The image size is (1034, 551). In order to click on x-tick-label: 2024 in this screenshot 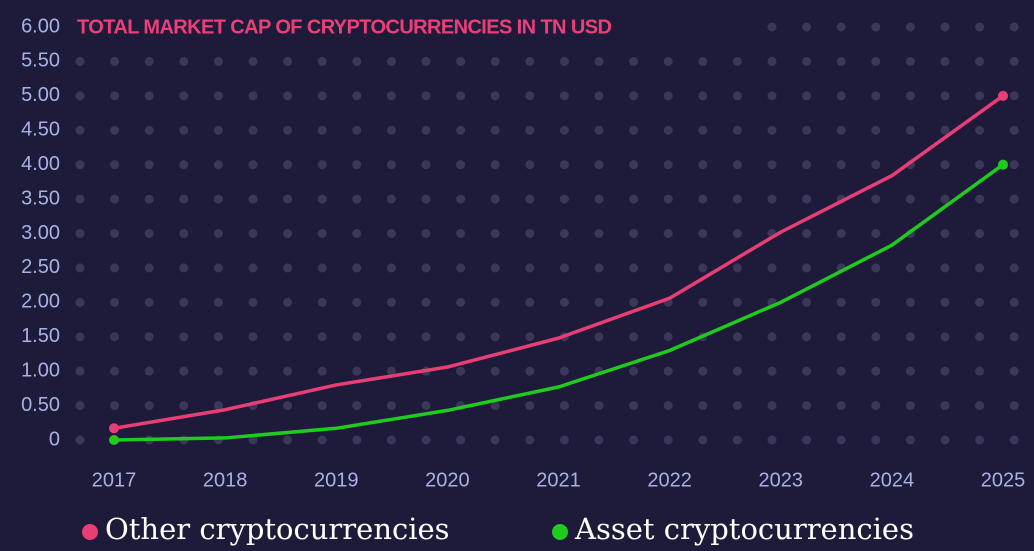, I will do `click(892, 480)`.